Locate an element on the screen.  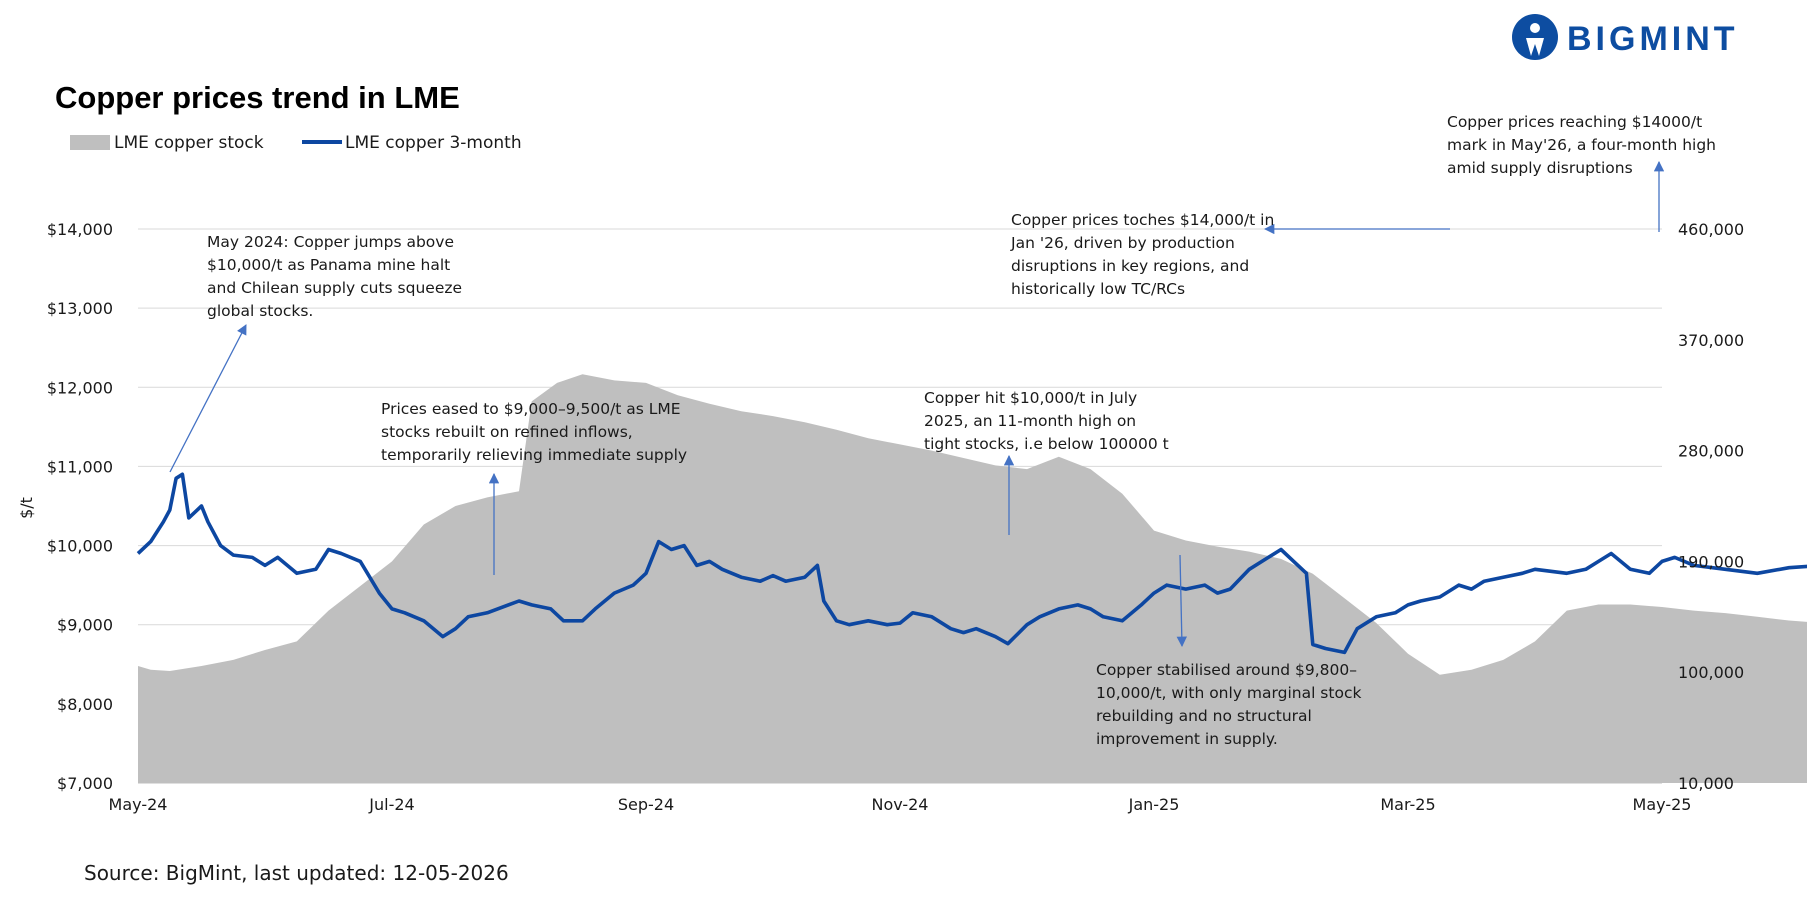
chart-title: Copper prices trend in LME is located at coordinates (257, 97).